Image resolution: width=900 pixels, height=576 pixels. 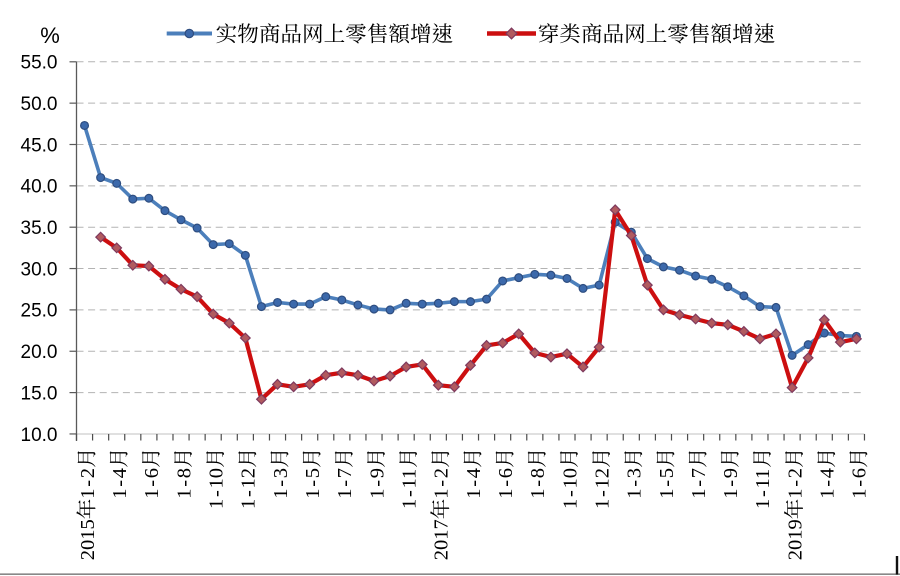 What do you see at coordinates (39, 393) in the screenshot?
I see `svg-text: 15.0` at bounding box center [39, 393].